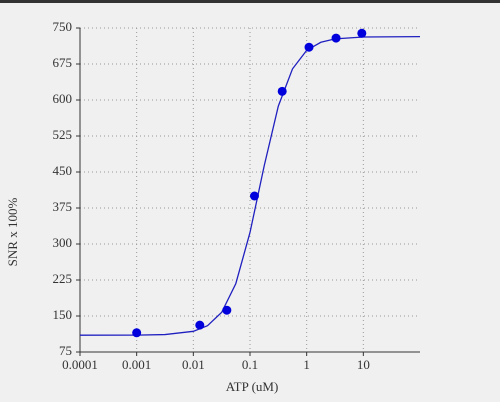 This screenshot has height=402, width=500. Describe the element at coordinates (306, 364) in the screenshot. I see `x-tick-label: 1` at that location.